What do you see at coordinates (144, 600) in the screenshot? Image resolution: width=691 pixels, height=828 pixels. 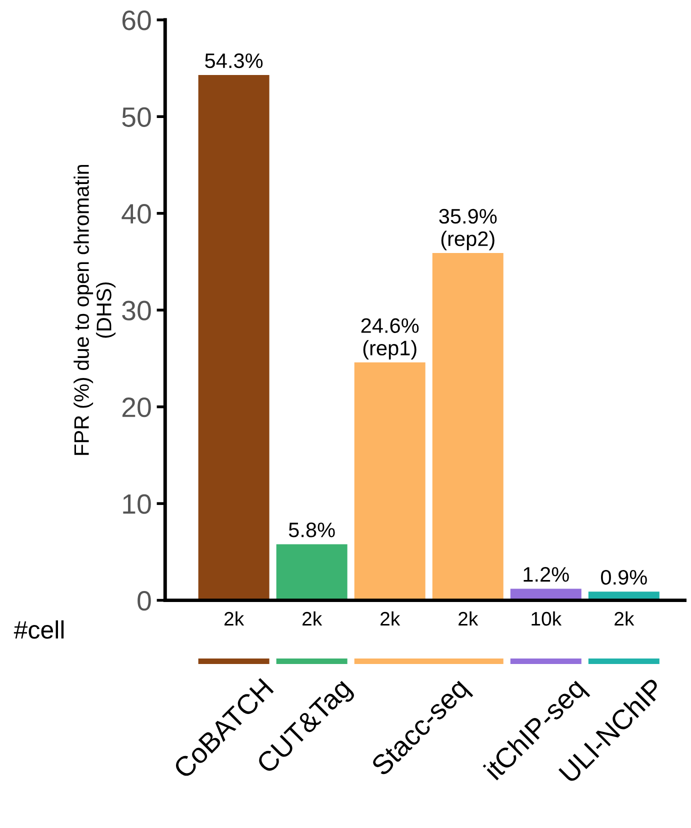 I see `y-tick-label: 0` at bounding box center [144, 600].